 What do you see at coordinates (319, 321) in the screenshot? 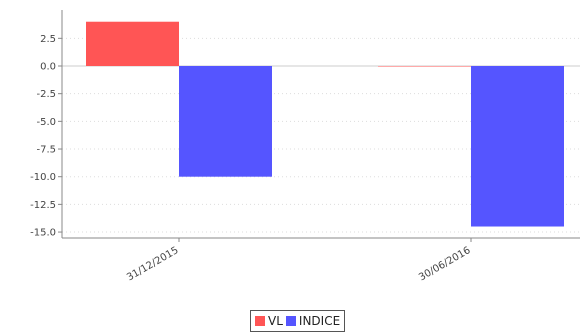
I see `legend-label-indice: INDICE` at bounding box center [319, 321].